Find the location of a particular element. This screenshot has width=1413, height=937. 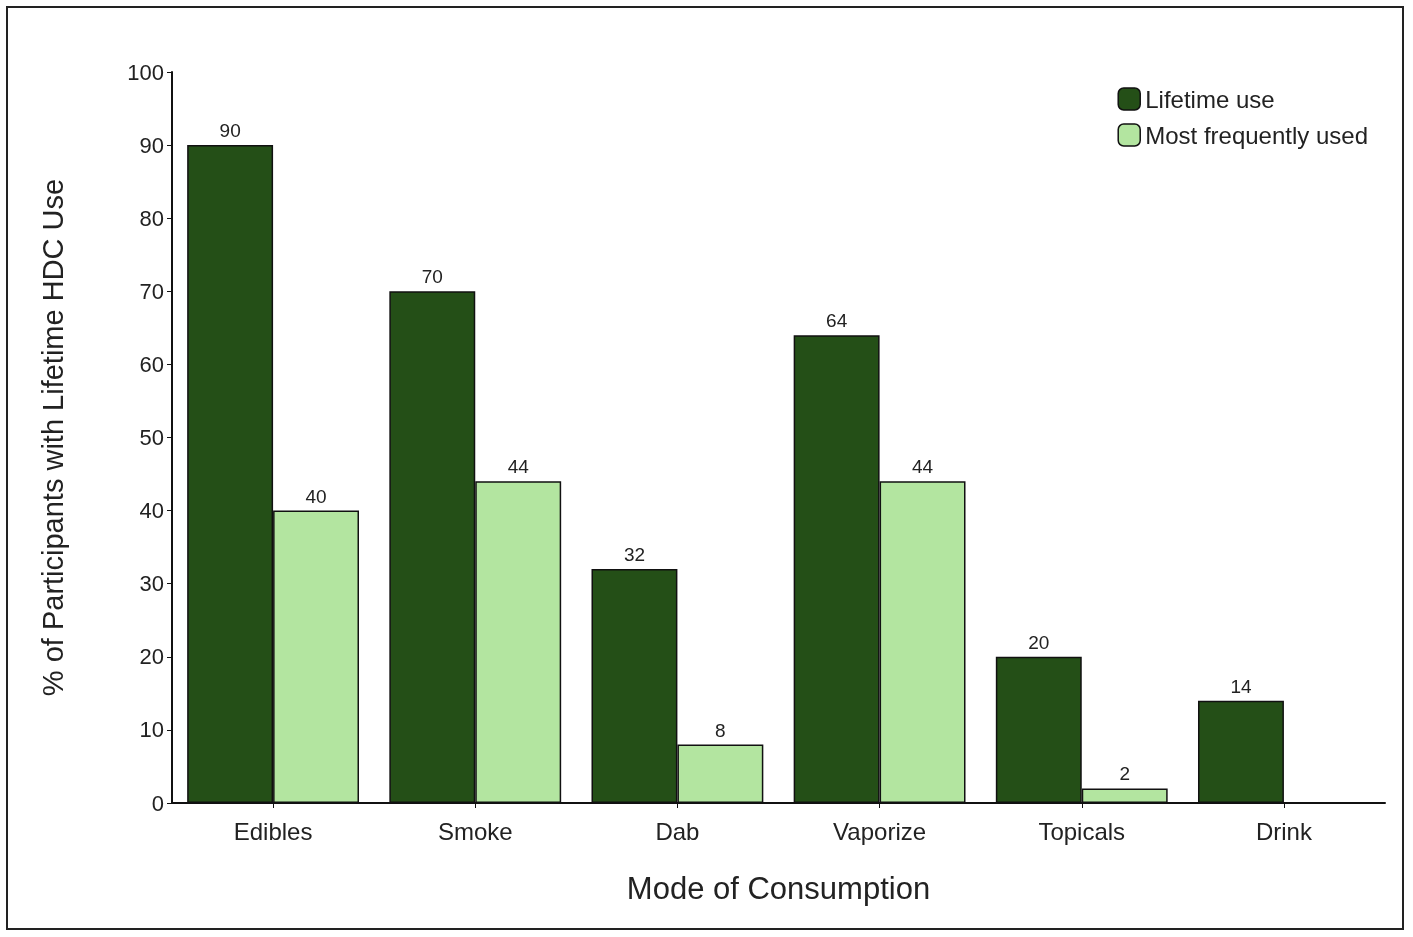

x-tick-label: Smoke is located at coordinates (475, 831).